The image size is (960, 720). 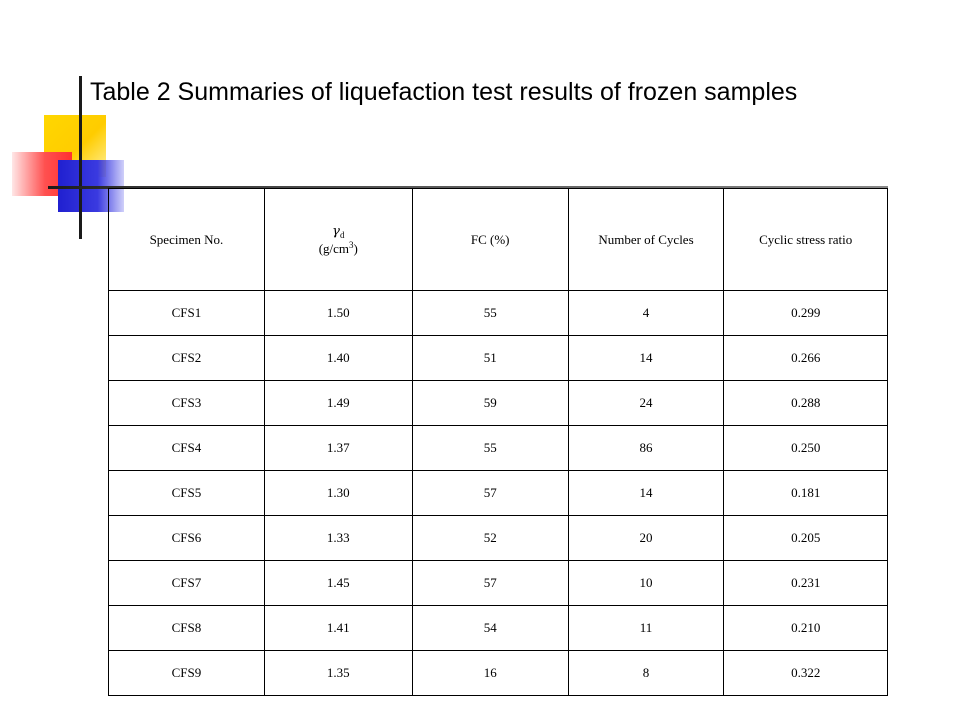 I want to click on cell-cycles: 86, so click(x=646, y=448).